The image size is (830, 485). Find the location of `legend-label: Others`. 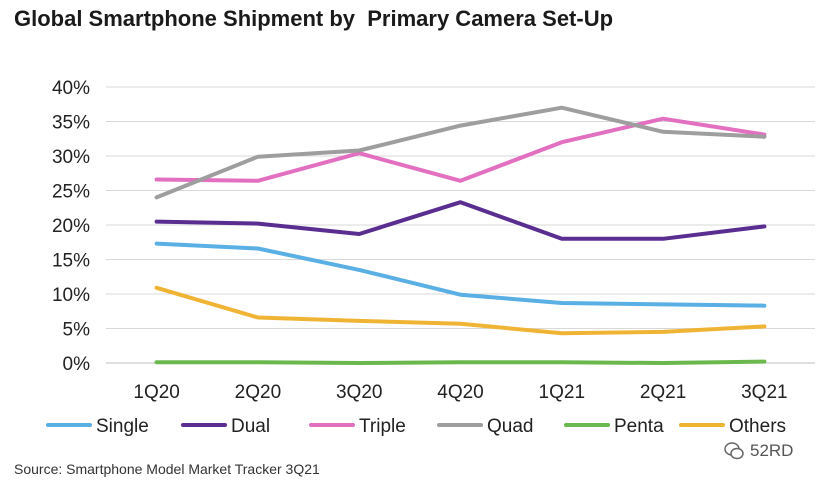

legend-label: Others is located at coordinates (757, 426).